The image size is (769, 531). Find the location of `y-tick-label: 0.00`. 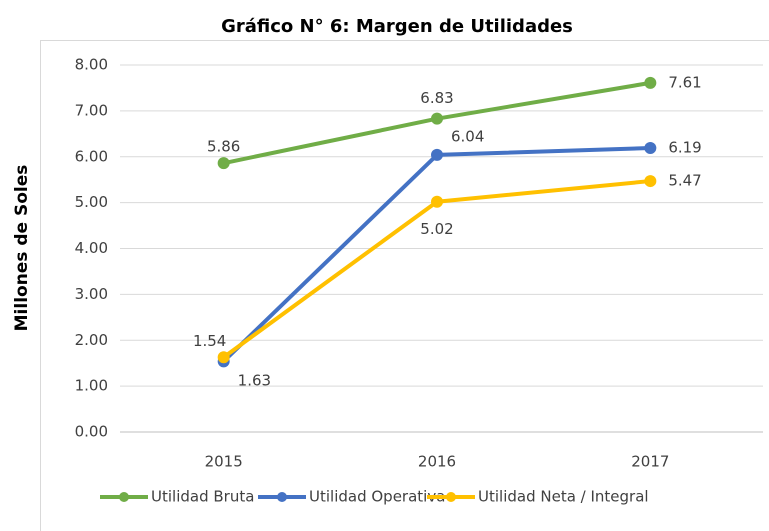

y-tick-label: 0.00 is located at coordinates (91, 432).